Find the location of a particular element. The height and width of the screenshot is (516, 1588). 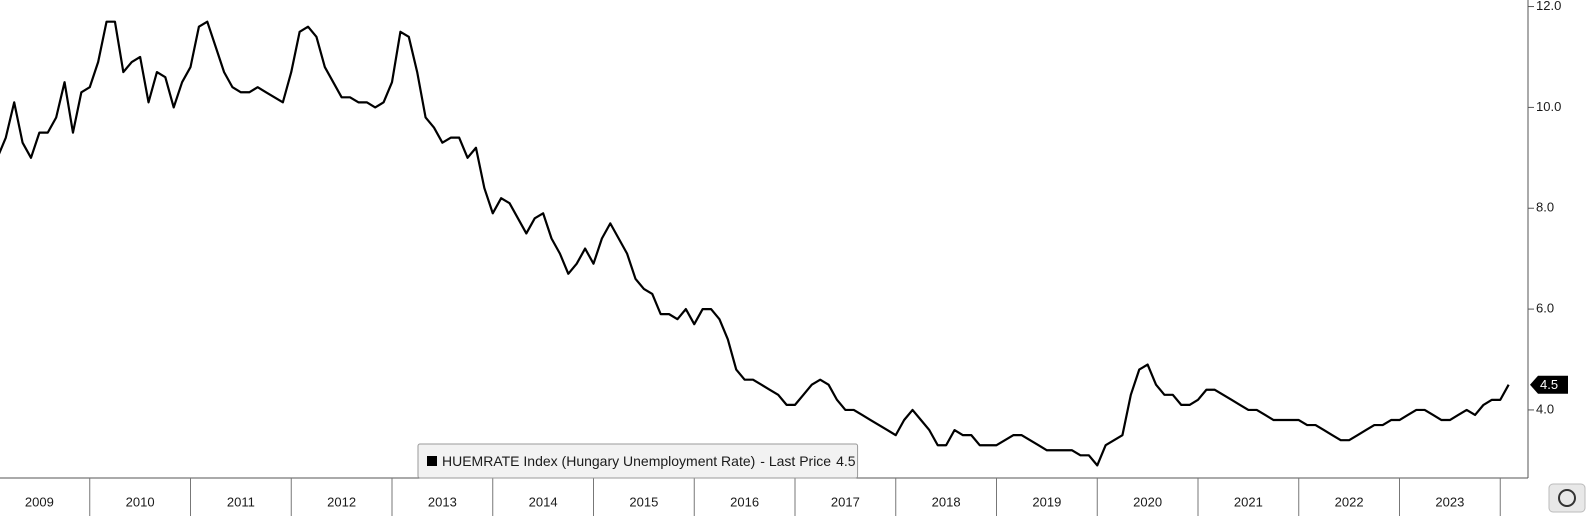

x-tick-label: 2014 is located at coordinates (543, 501).